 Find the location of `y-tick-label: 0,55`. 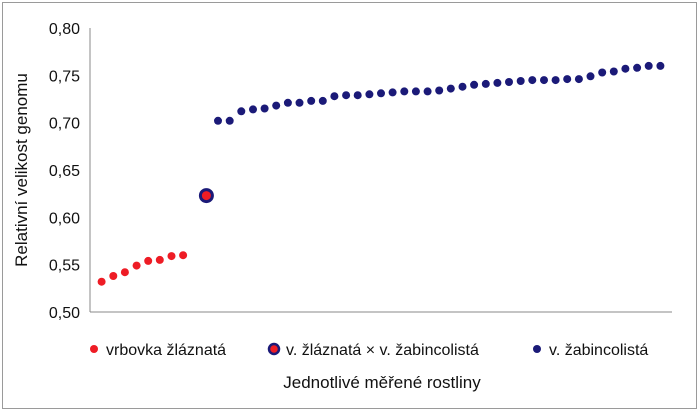

y-tick-label: 0,55 is located at coordinates (64, 266).